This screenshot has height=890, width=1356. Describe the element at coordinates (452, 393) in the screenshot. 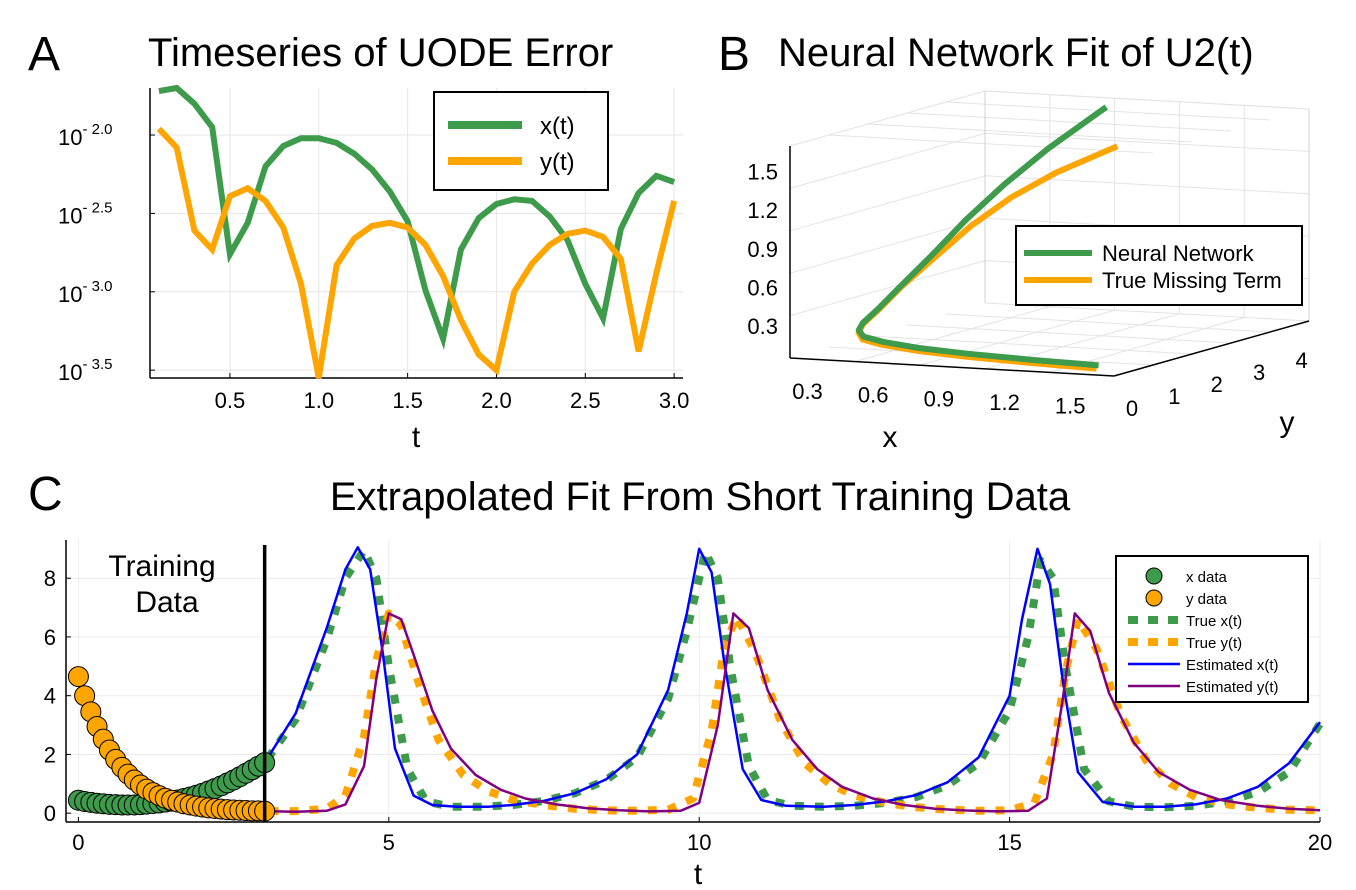

I see `panel-a-x-ticks: 0.5 1.0 1.5 2.0 2.5 3.0` at that location.